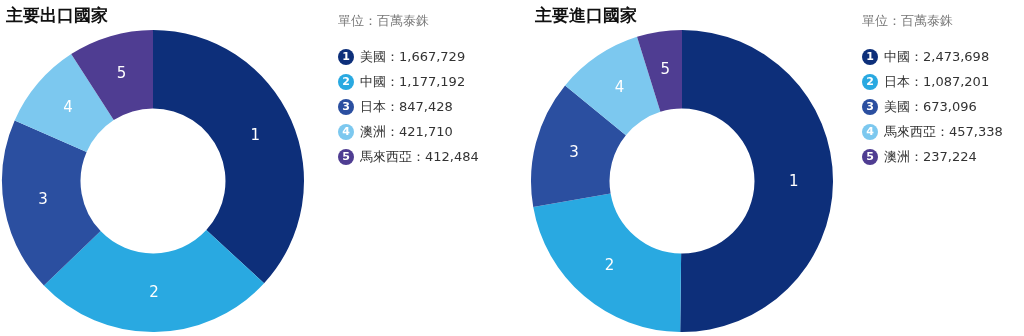  I want to click on chart-title: 主要出口國家, so click(57, 15).